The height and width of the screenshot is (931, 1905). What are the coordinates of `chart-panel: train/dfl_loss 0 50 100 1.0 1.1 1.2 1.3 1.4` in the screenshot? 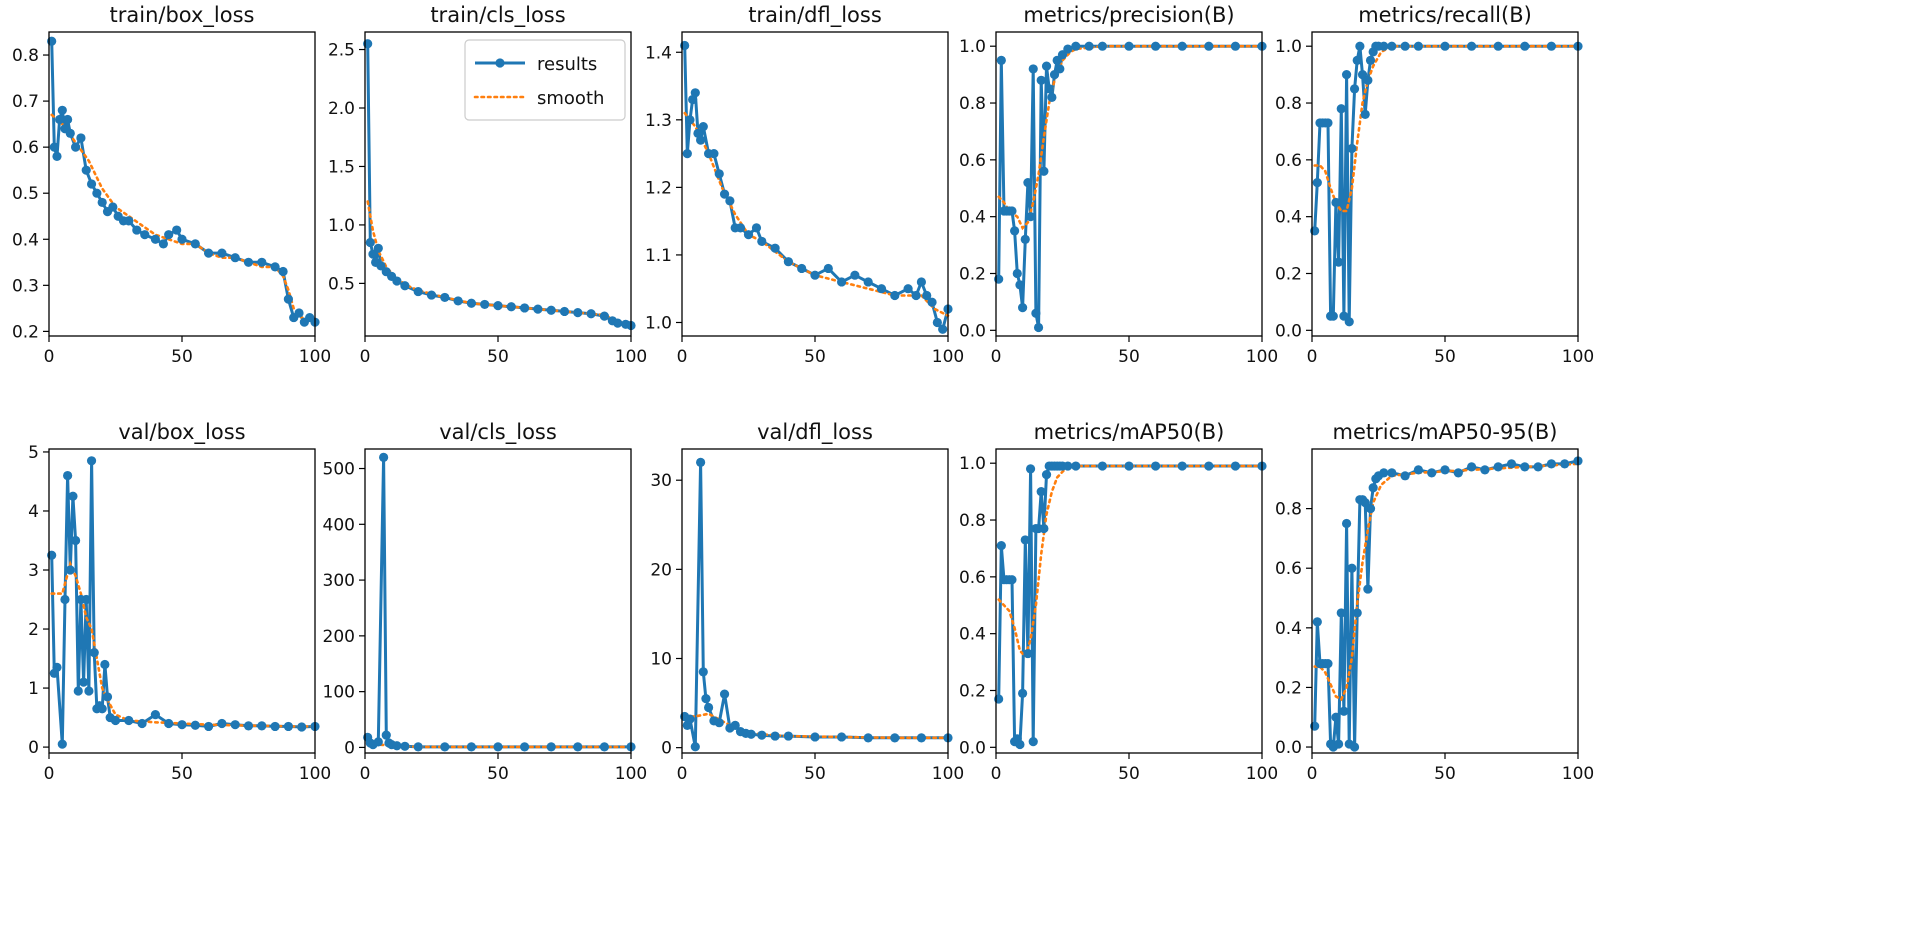 It's located at (804, 185).